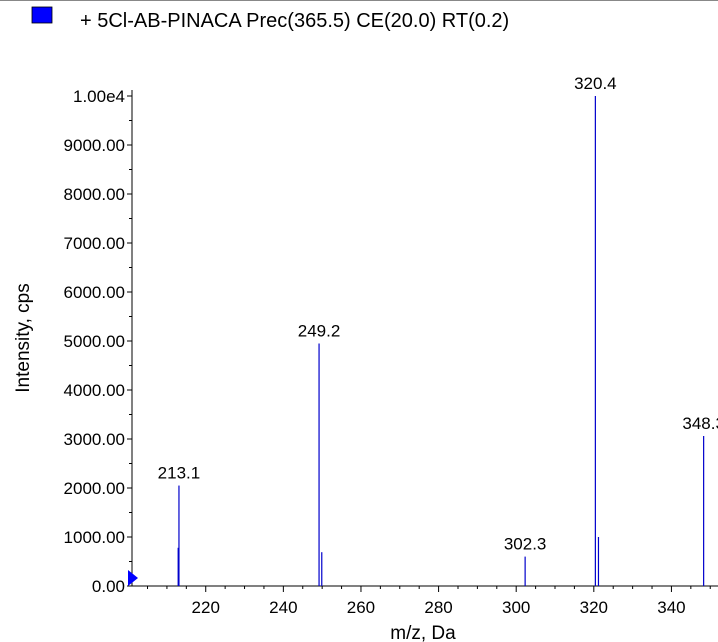 This screenshot has height=642, width=718. I want to click on y-tick-label: 0.00, so click(108, 586).